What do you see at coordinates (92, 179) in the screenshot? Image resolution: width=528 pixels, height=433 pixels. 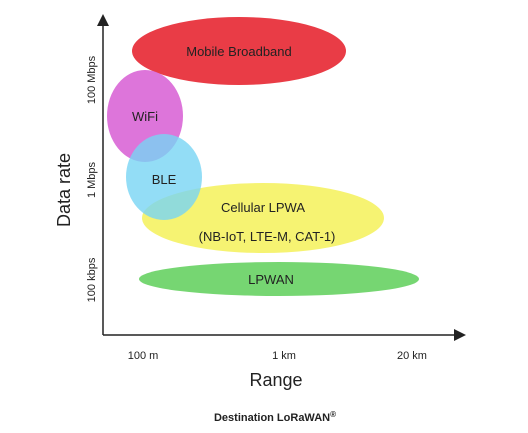 I see `y-tick-1mbps: 1 Mbps` at bounding box center [92, 179].